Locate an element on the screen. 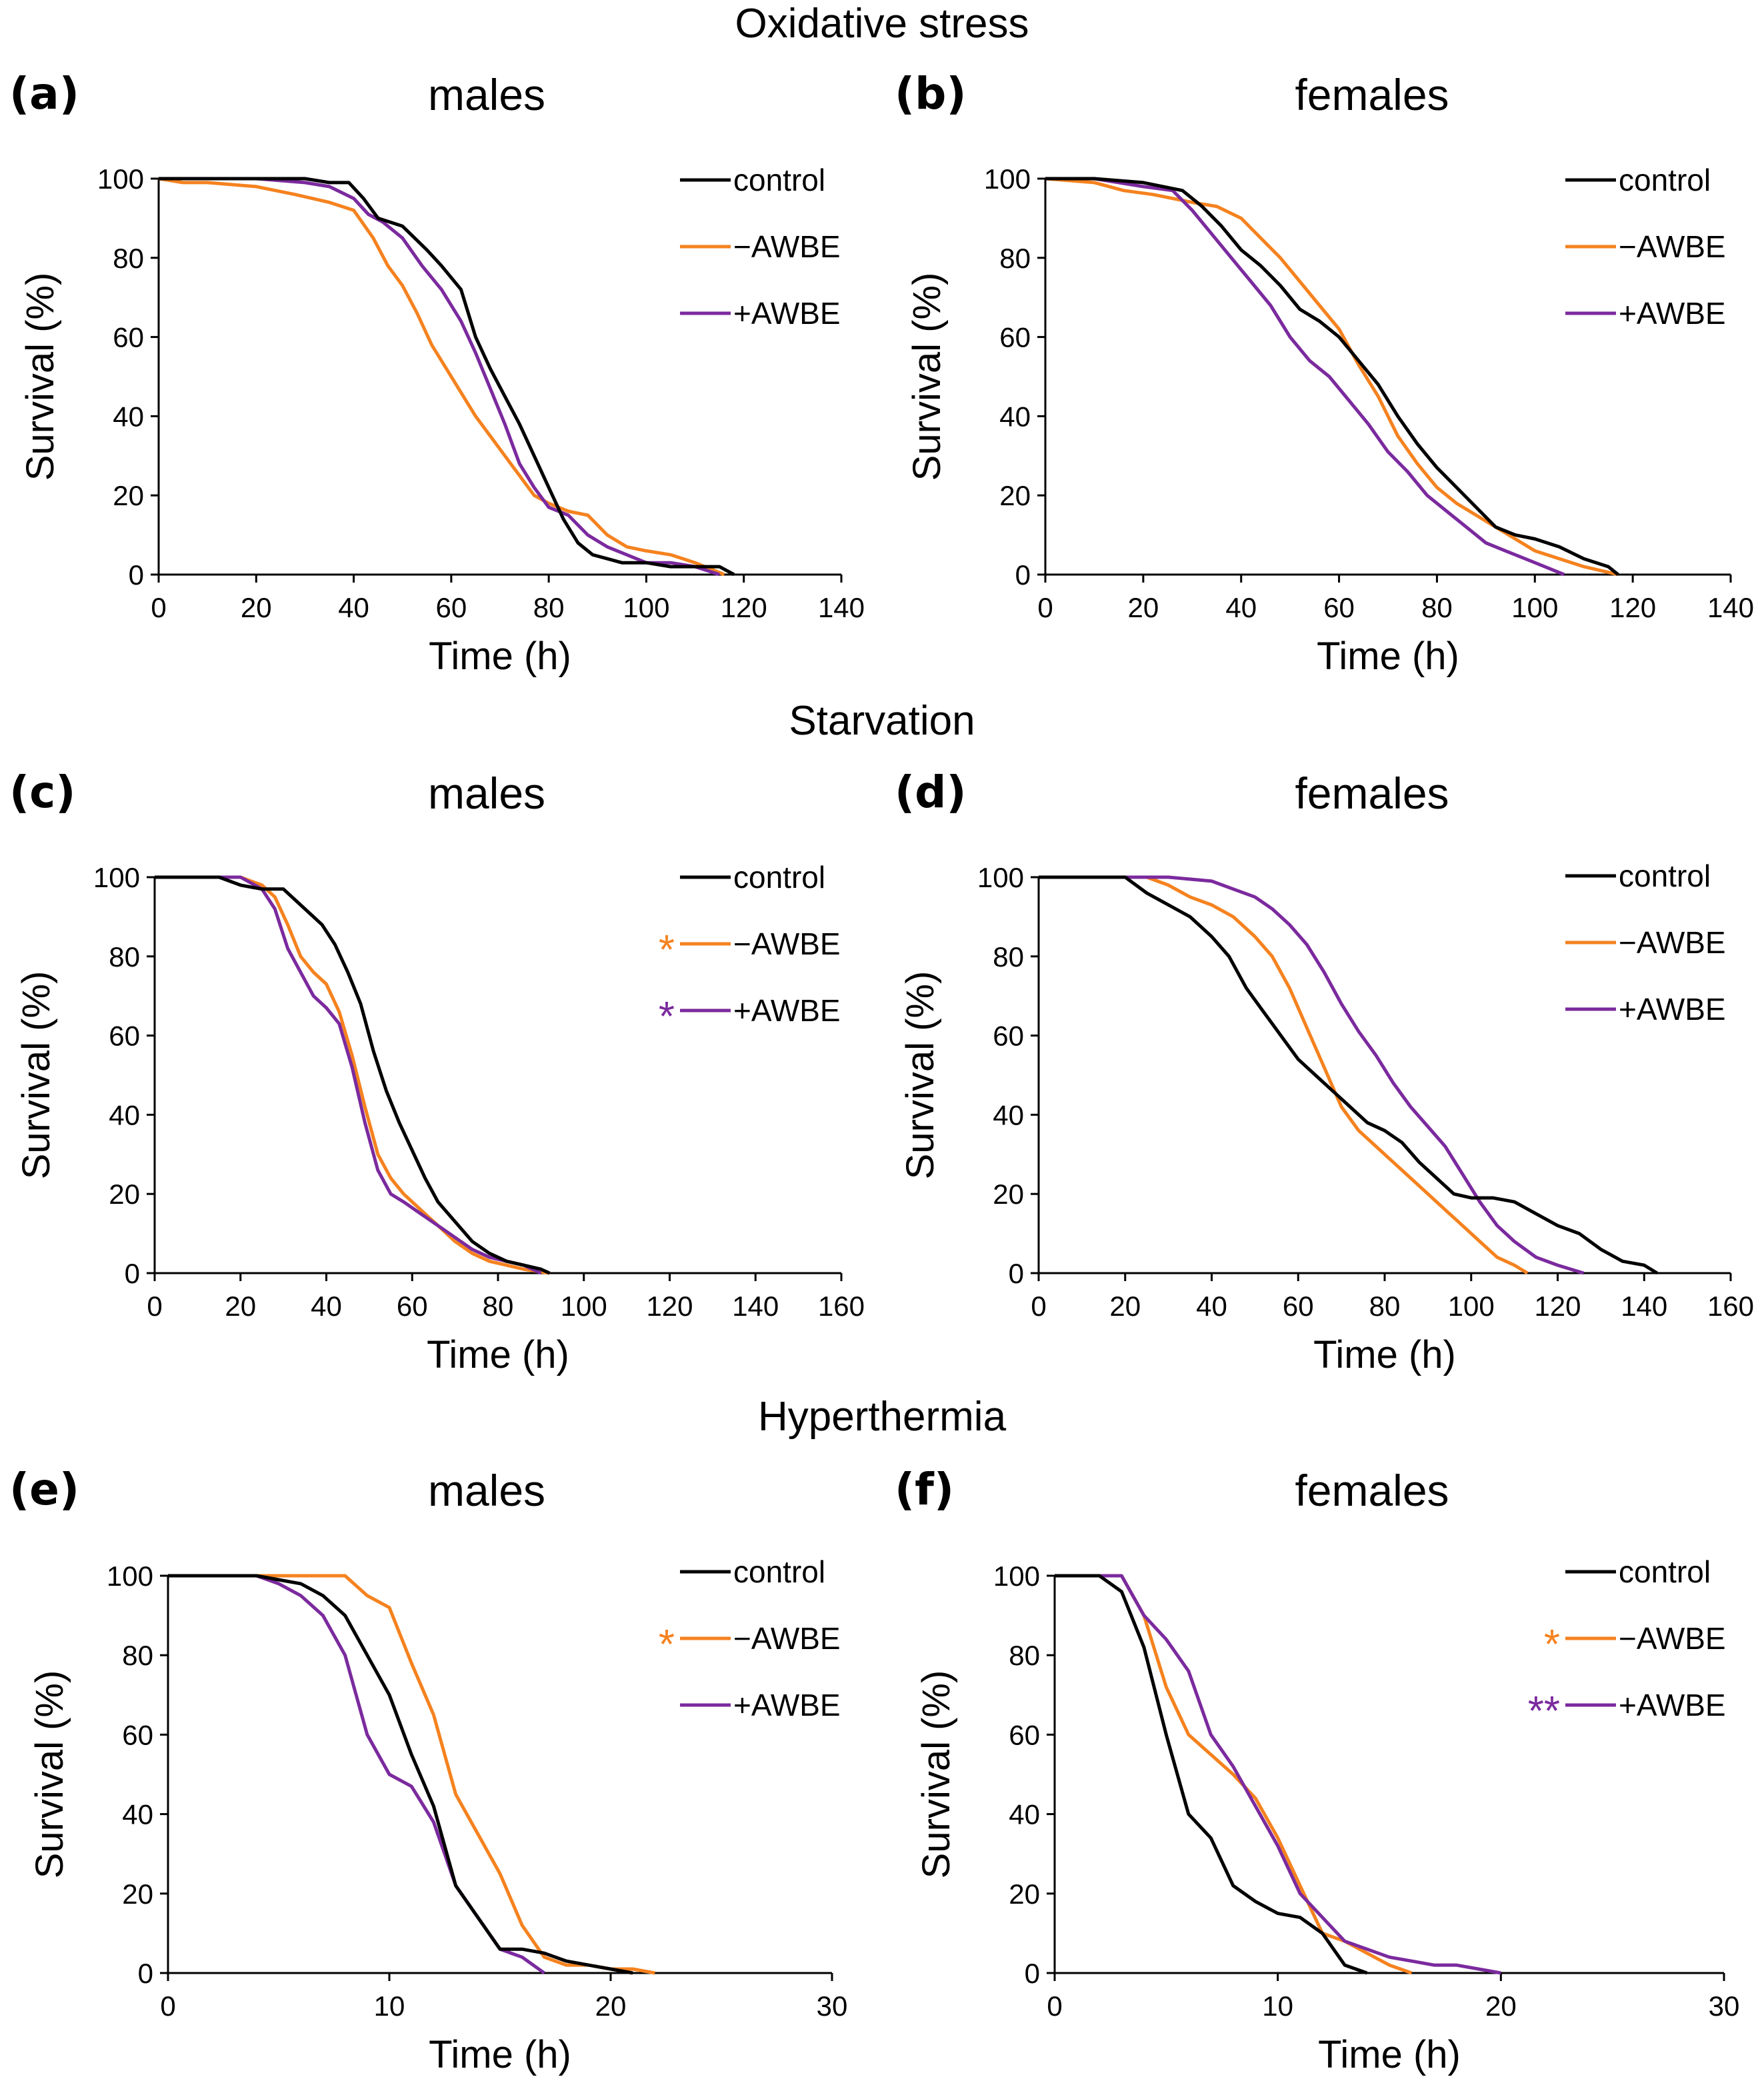 This screenshot has height=2087, width=1764. legend-label-e-control: control is located at coordinates (779, 1571).